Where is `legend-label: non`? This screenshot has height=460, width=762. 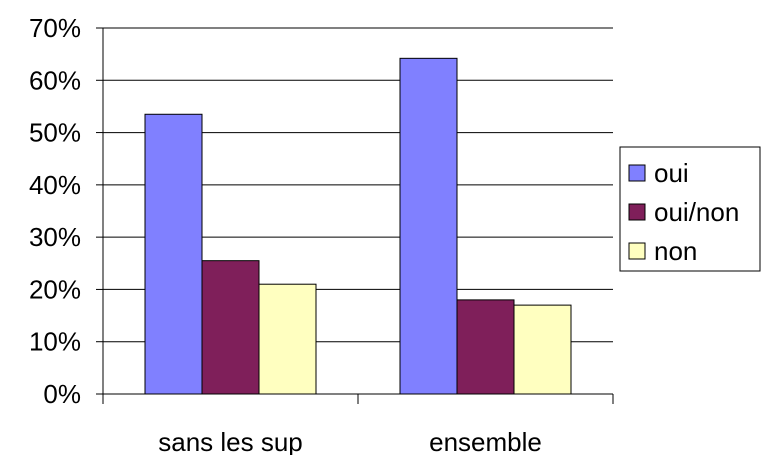
legend-label: non is located at coordinates (675, 251).